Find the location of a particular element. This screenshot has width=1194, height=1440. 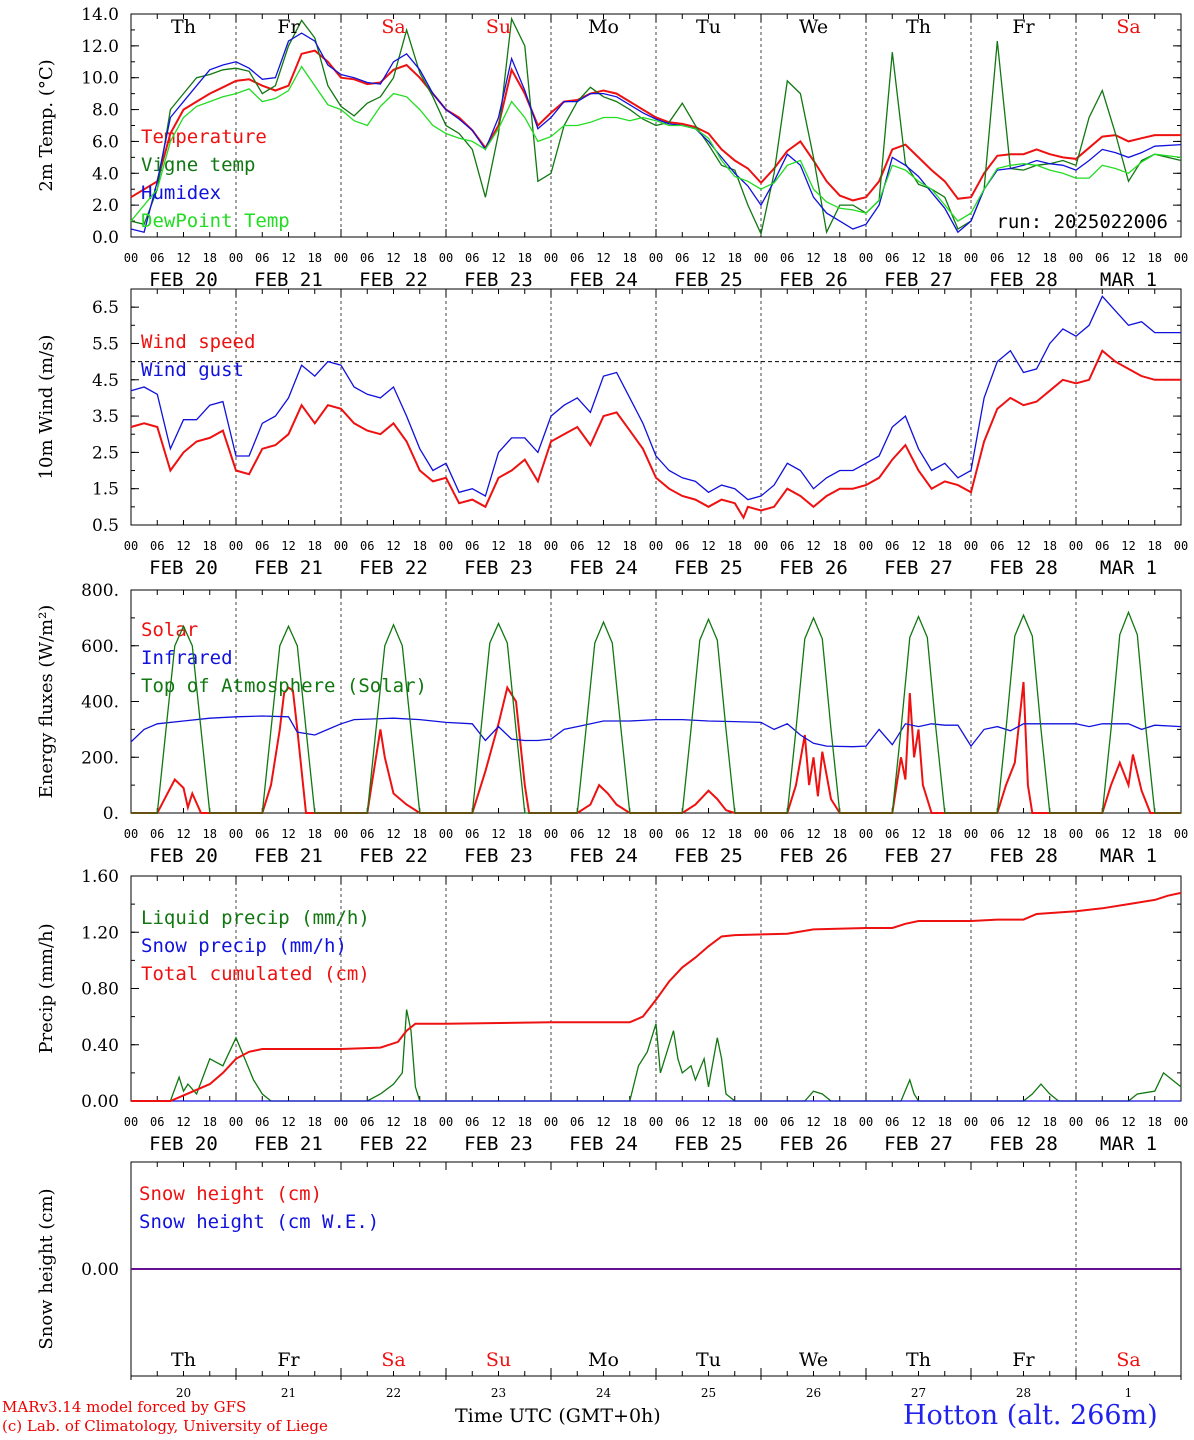

y-tick-label: 1.5 is located at coordinates (105, 490).